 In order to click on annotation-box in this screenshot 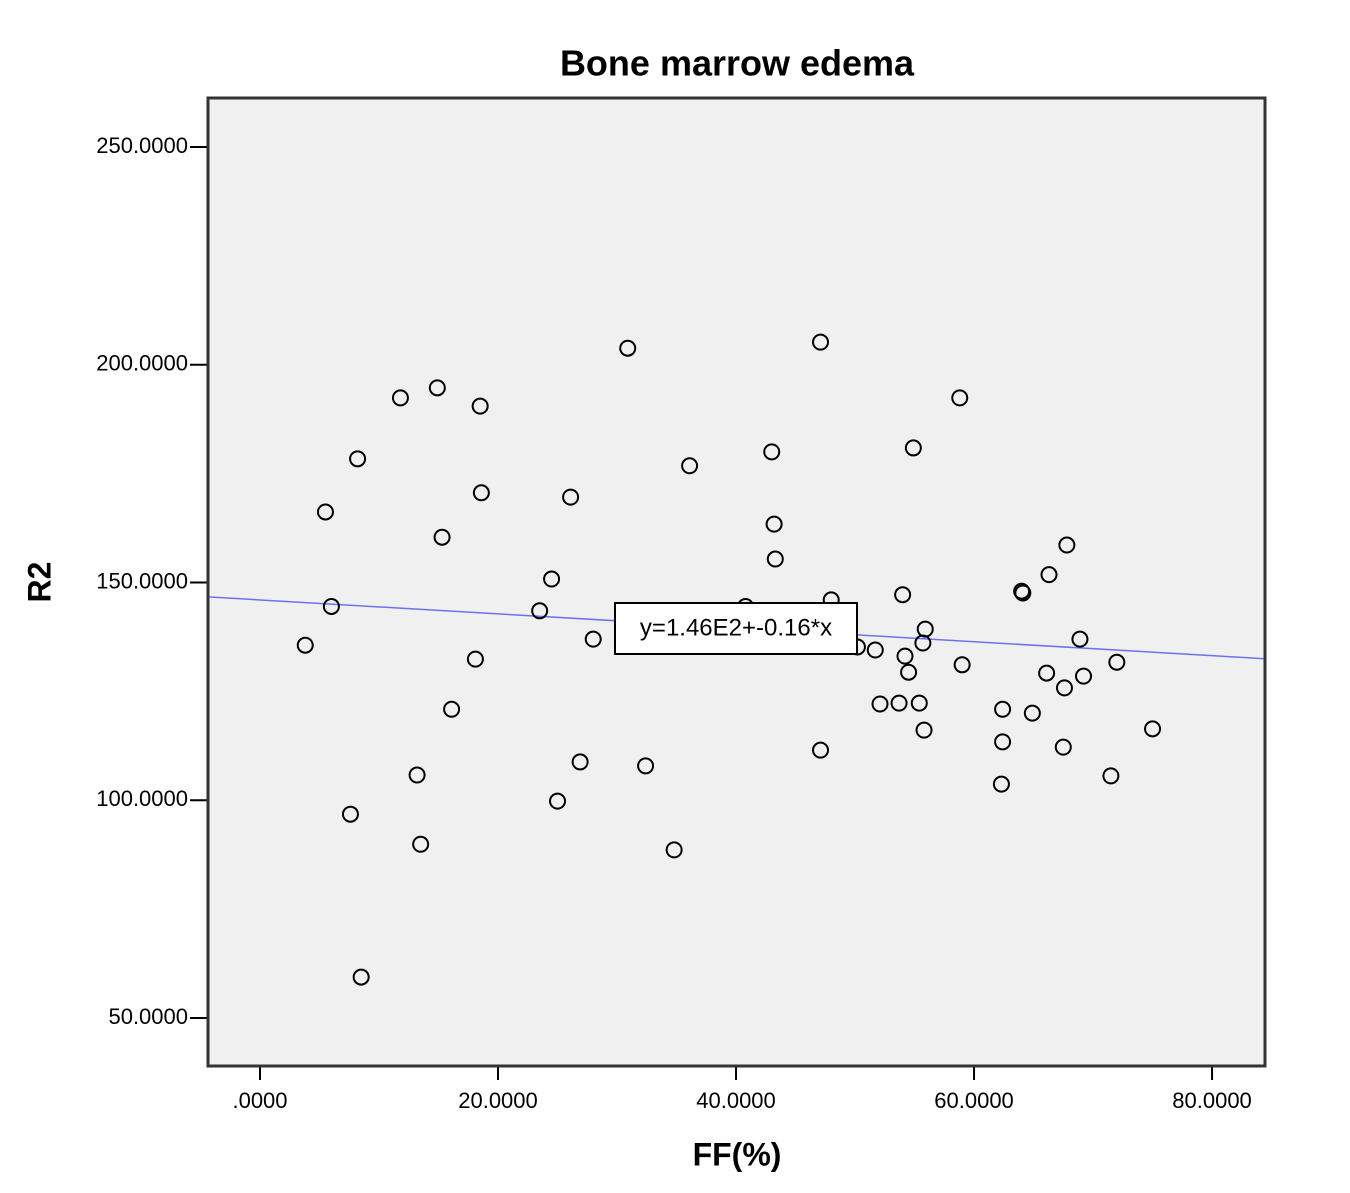, I will do `click(736, 628)`.